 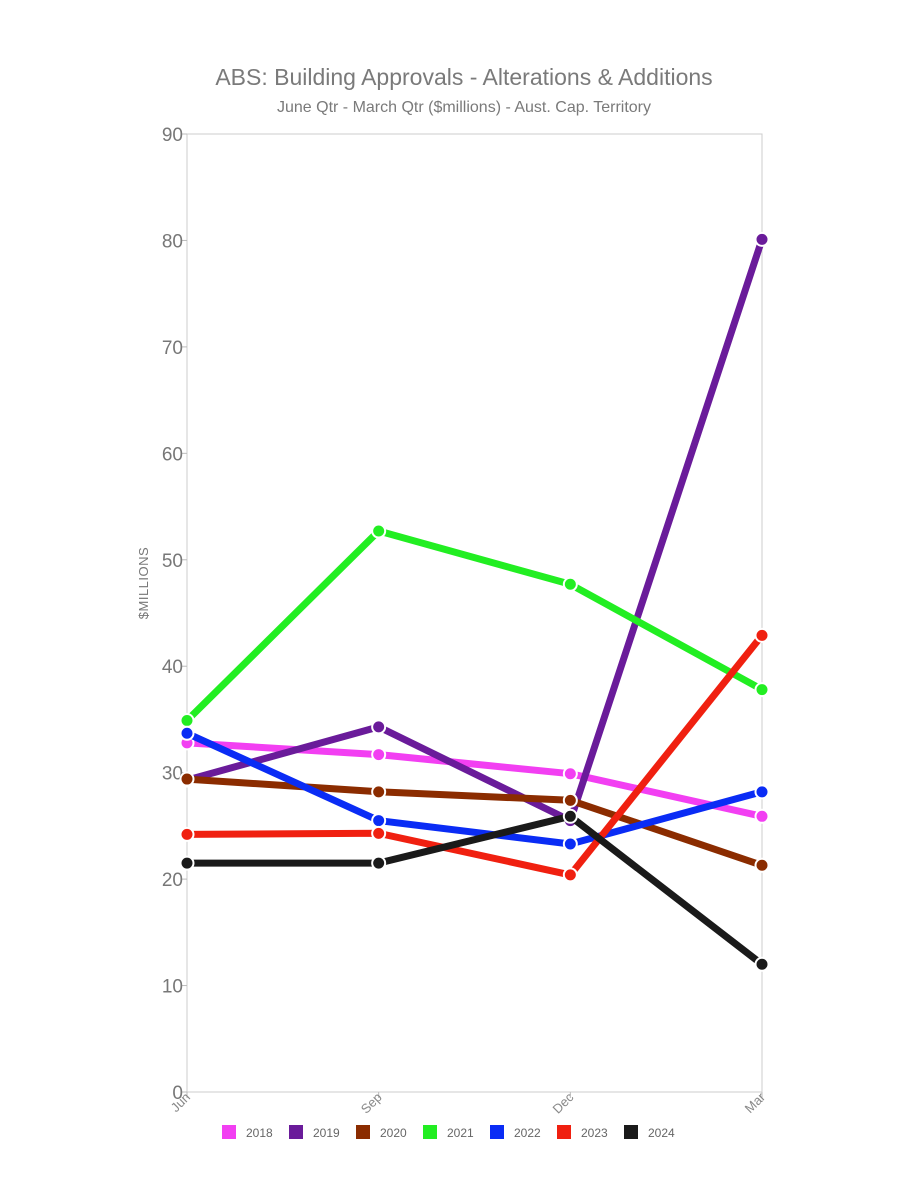 I want to click on legend-label: 2024, so click(x=661, y=1133).